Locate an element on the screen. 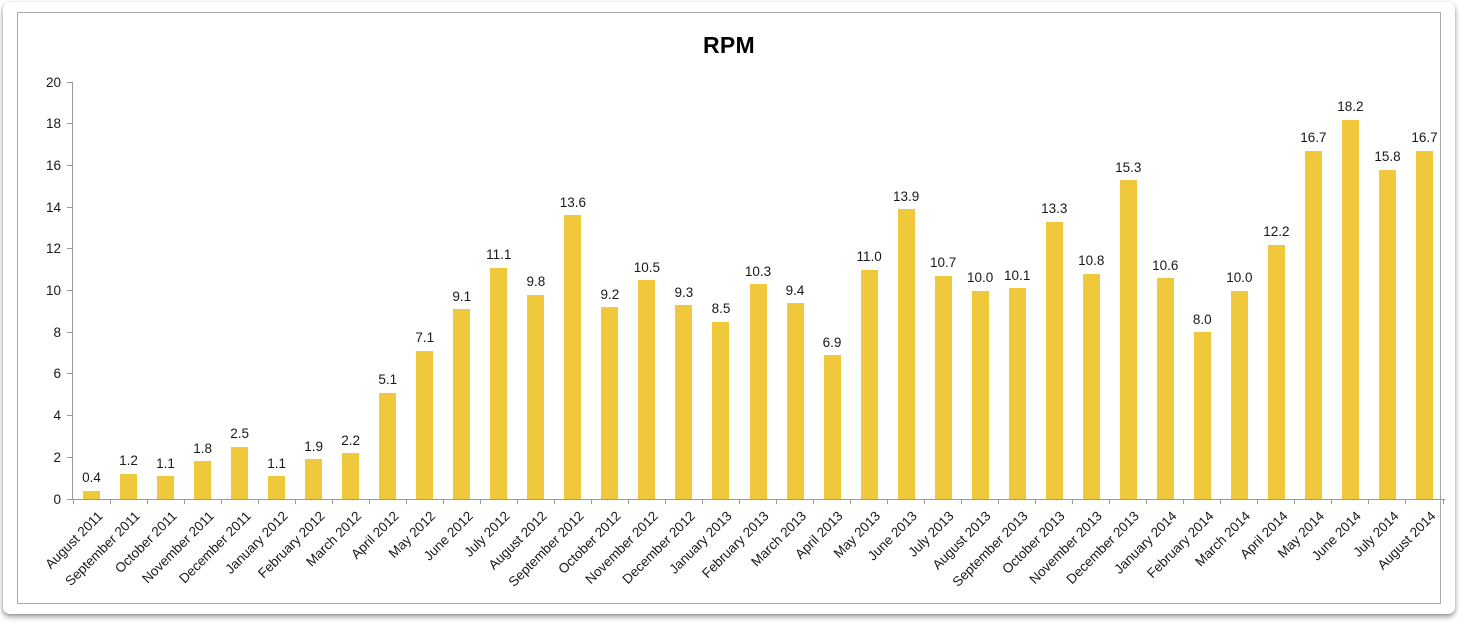 The image size is (1465, 638). bar-value-label: 10.1 is located at coordinates (1017, 275).